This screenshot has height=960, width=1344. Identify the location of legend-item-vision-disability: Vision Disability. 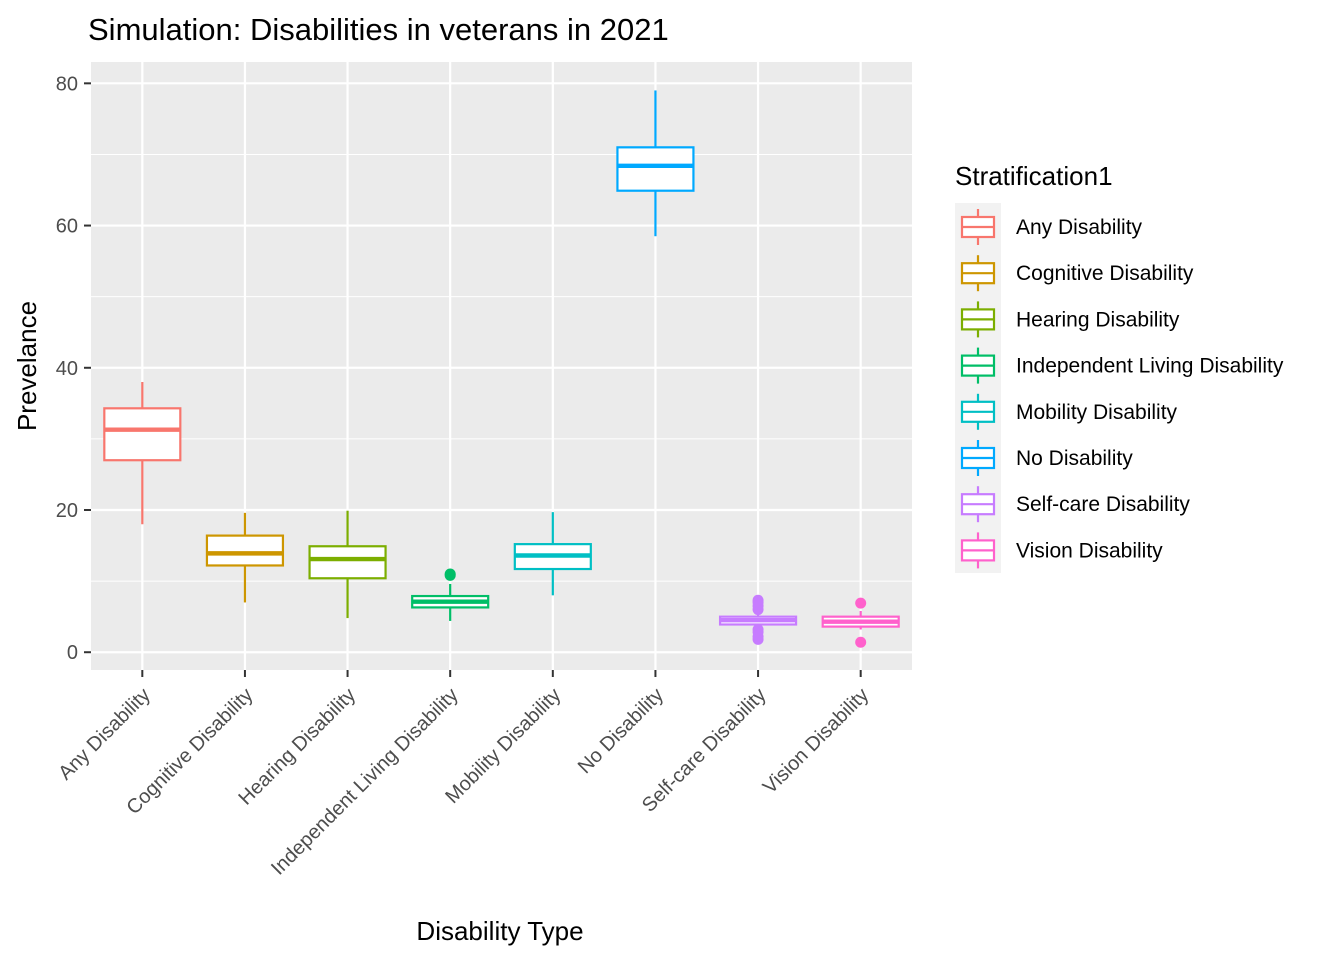
(1061, 550).